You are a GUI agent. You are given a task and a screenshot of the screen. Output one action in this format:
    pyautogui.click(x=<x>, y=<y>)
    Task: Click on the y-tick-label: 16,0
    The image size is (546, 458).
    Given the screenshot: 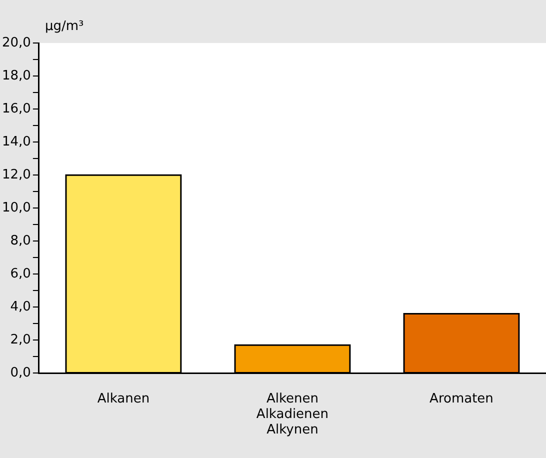 What is the action you would take?
    pyautogui.click(x=16, y=108)
    